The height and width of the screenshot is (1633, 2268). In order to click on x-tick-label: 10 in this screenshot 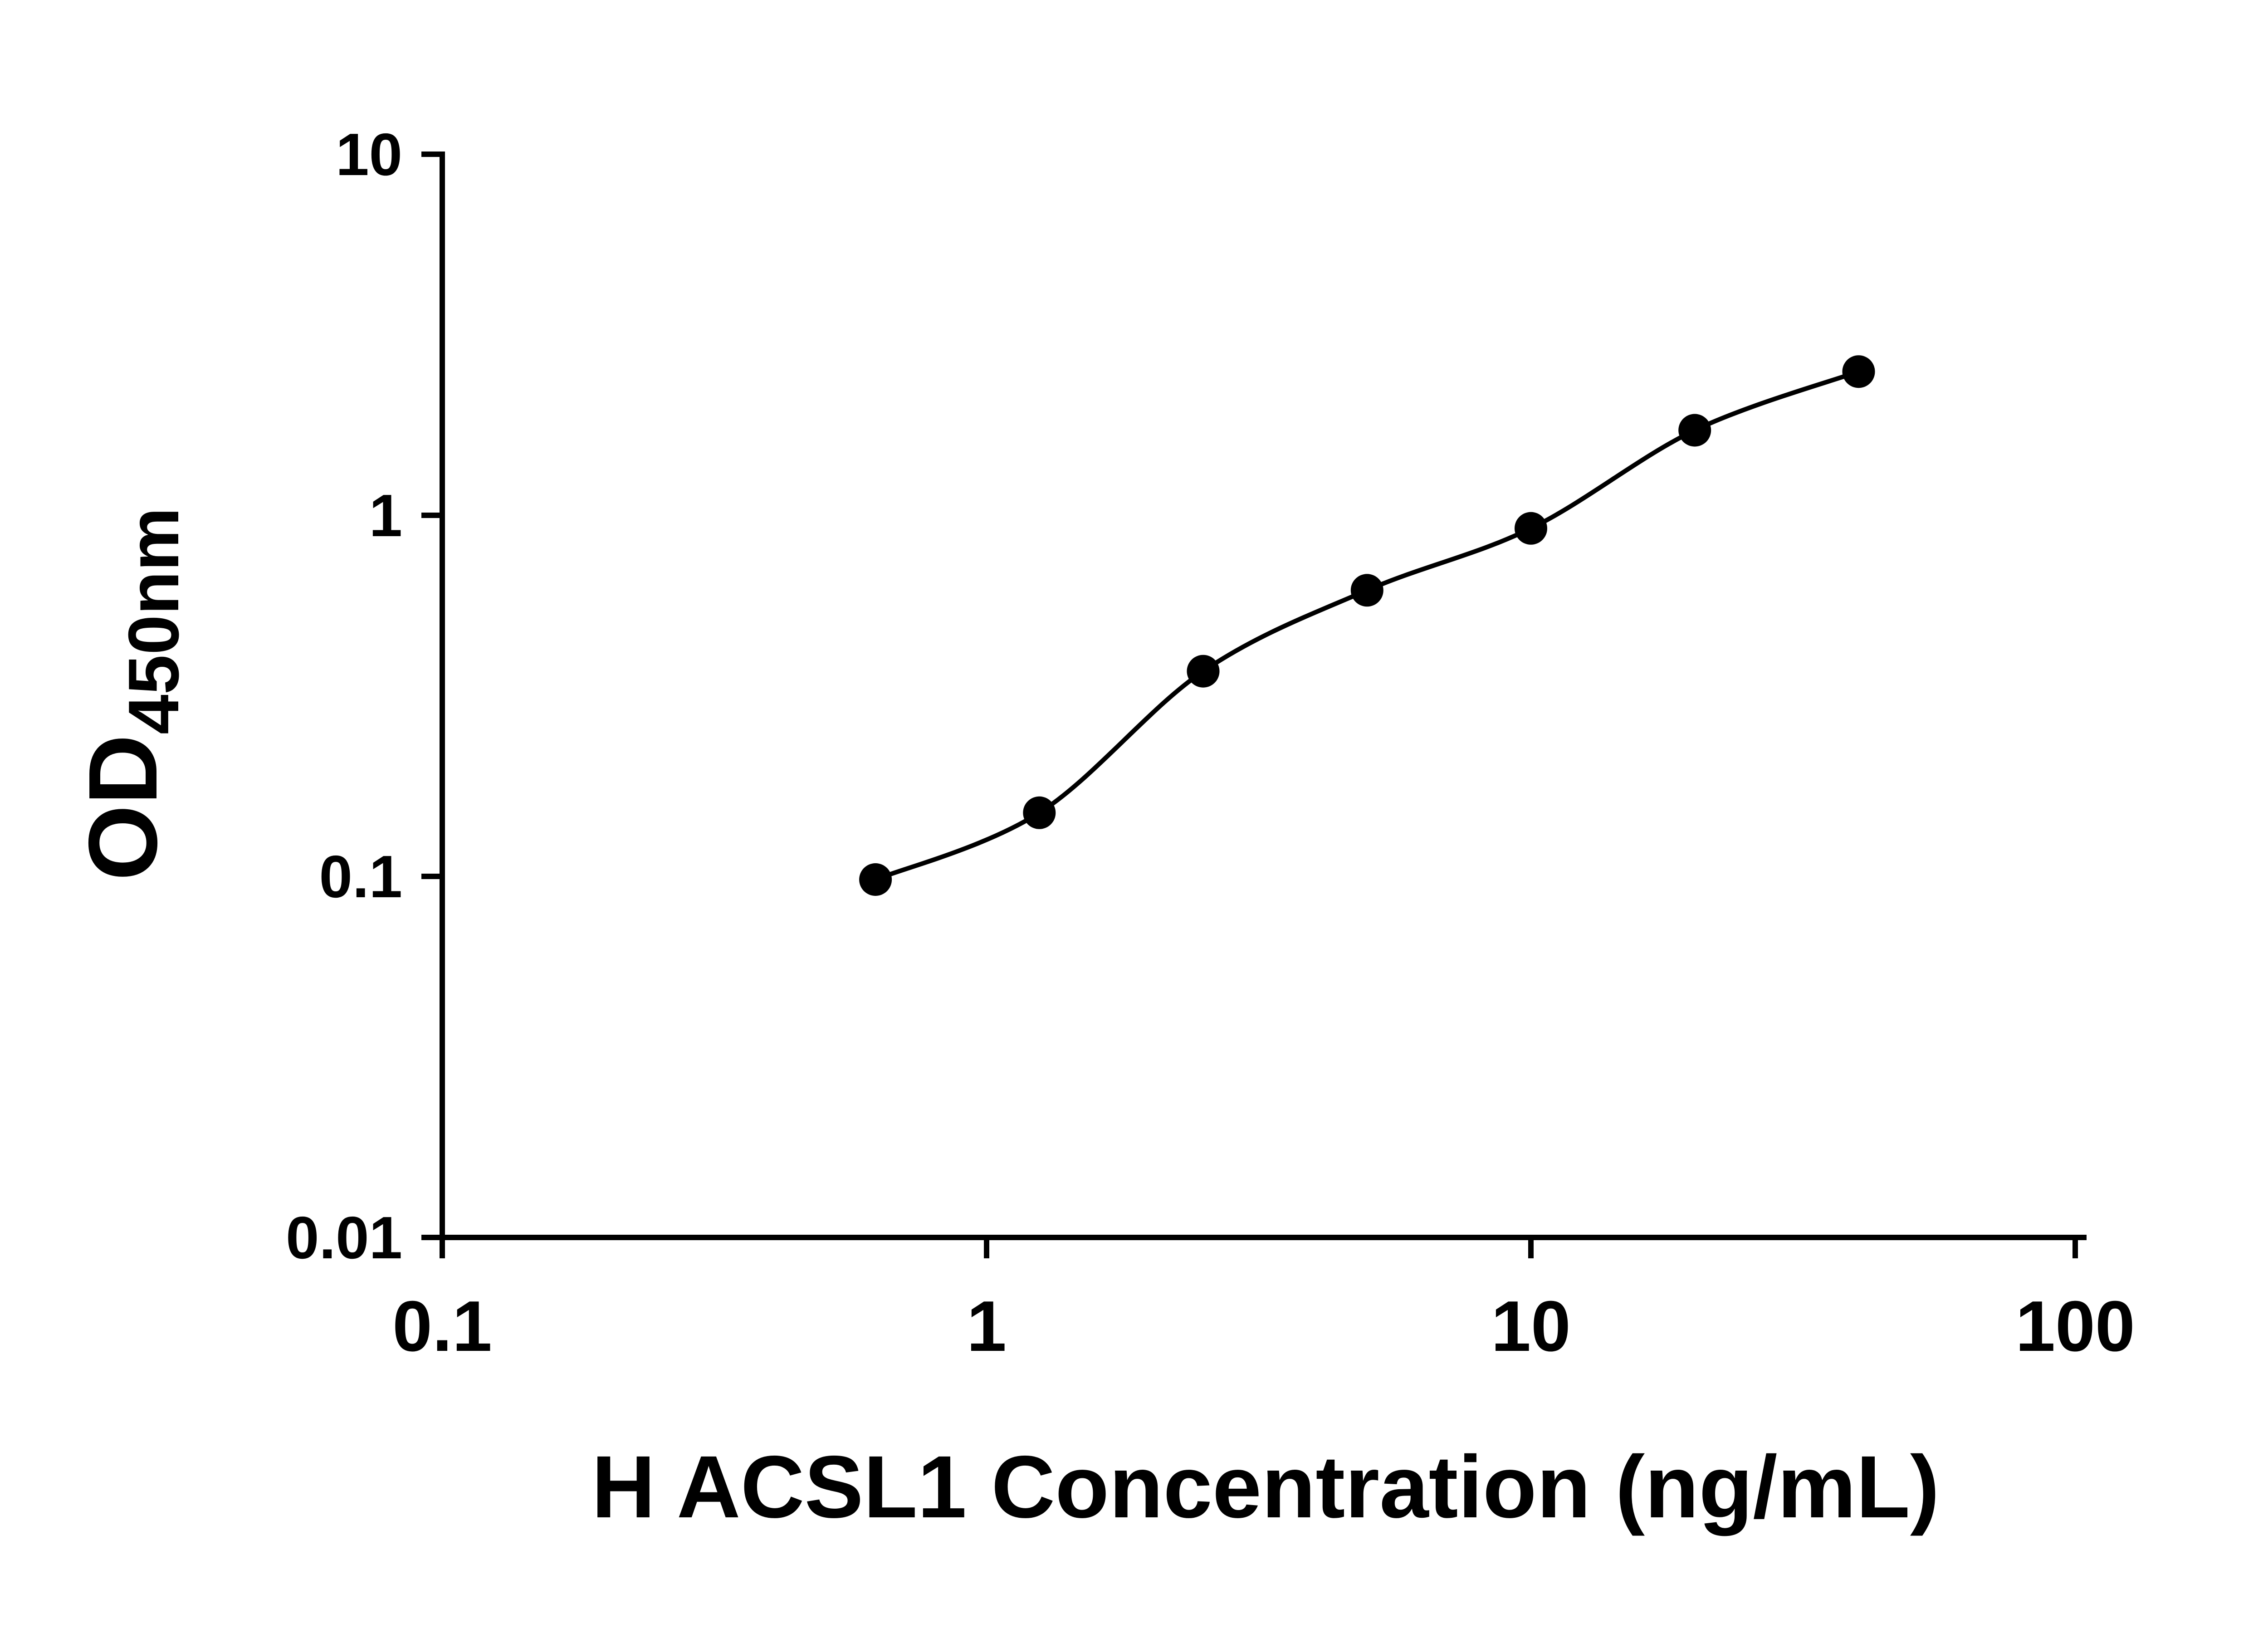, I will do `click(1531, 1326)`.